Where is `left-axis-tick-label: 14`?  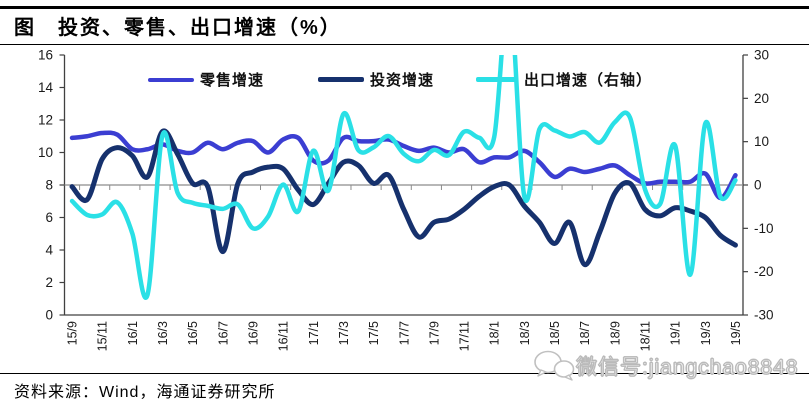 left-axis-tick-label: 14 is located at coordinates (46, 87).